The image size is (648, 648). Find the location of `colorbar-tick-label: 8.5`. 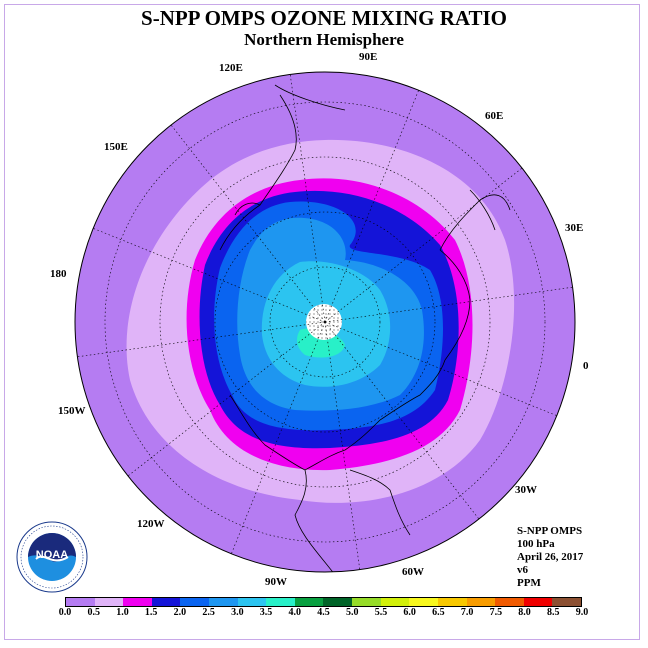

colorbar-tick-label: 8.5 is located at coordinates (553, 612).